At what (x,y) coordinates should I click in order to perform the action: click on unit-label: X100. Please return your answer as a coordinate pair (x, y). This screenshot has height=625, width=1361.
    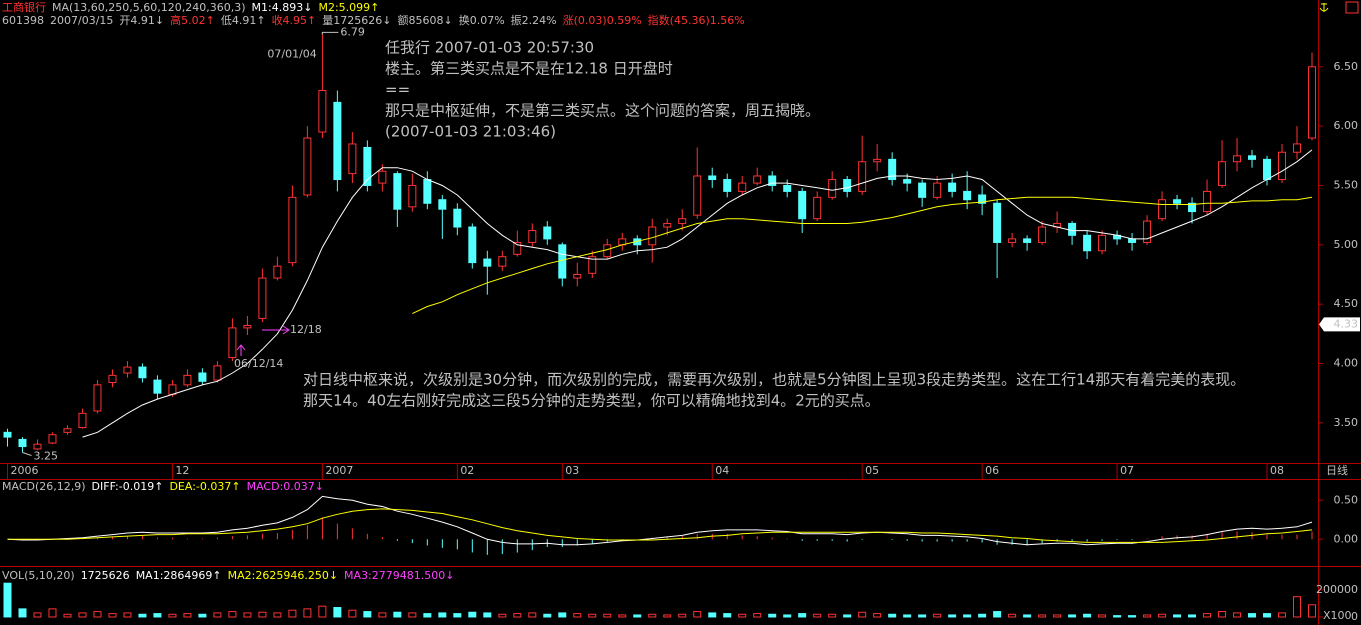
    Looking at the image, I should click on (1337, 615).